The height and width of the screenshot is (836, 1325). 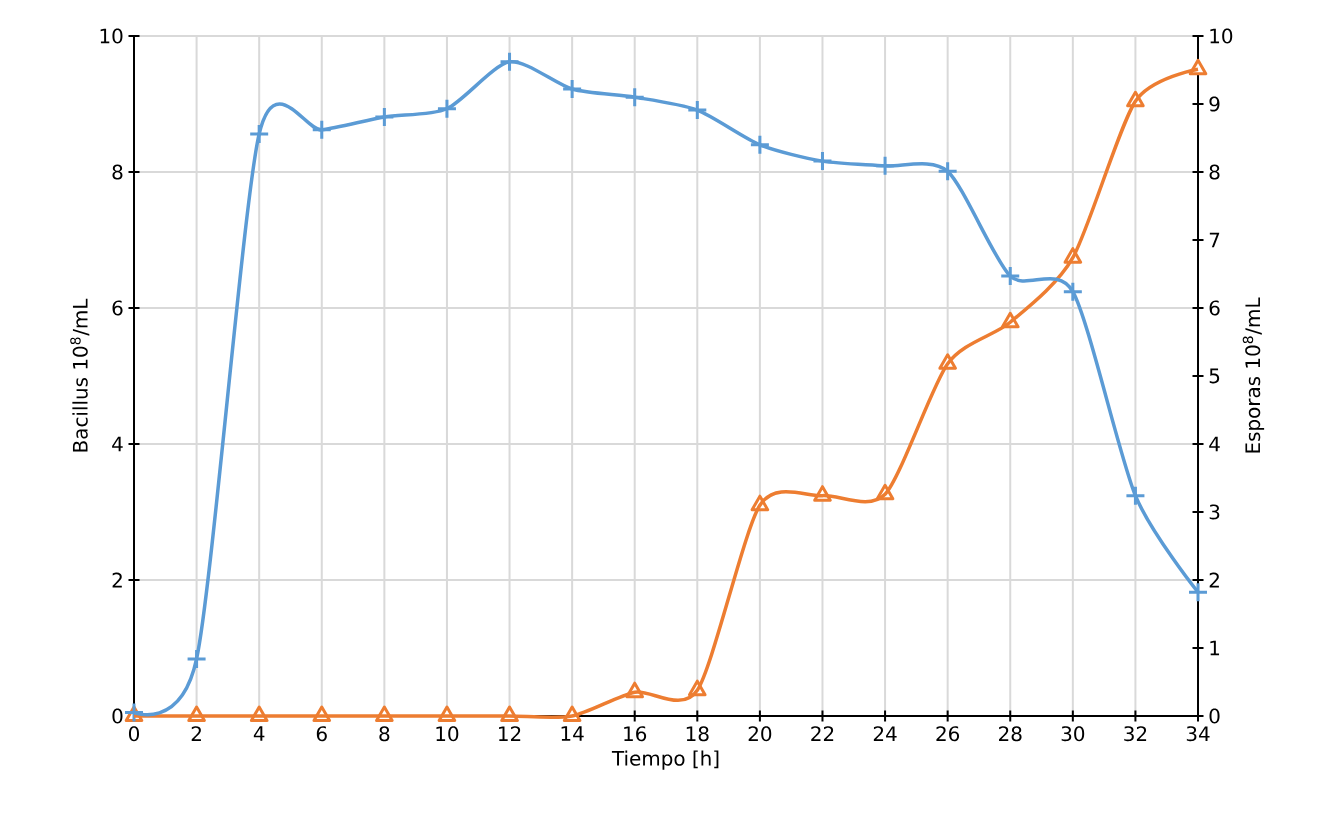 What do you see at coordinates (1010, 734) in the screenshot?
I see `x-tick-label: 28` at bounding box center [1010, 734].